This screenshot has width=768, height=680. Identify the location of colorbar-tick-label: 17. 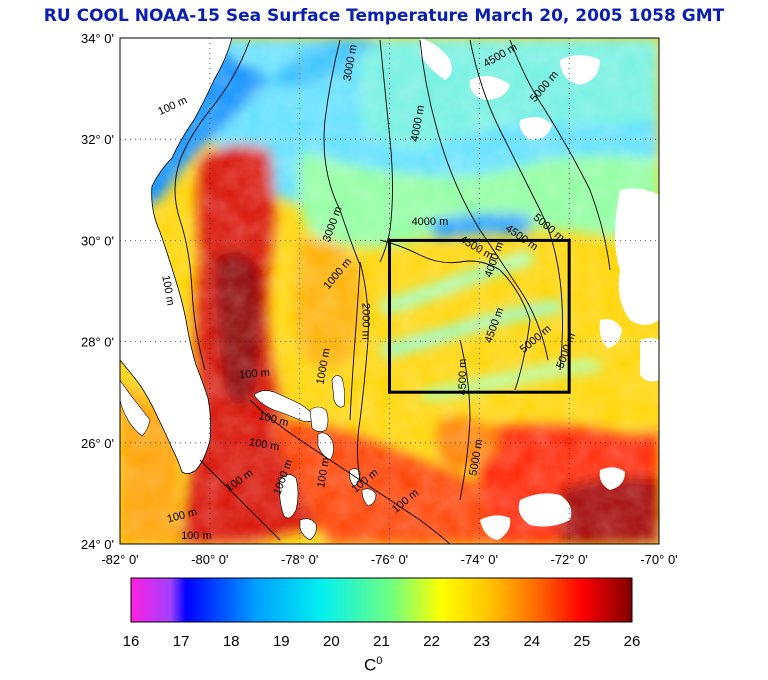
(181, 641).